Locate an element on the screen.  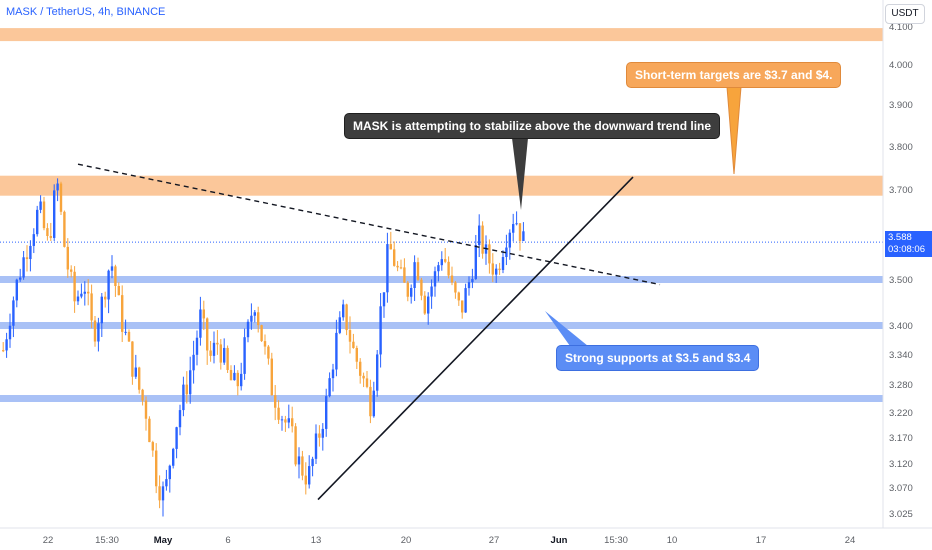
x-tick-label: 13 is located at coordinates (316, 540).